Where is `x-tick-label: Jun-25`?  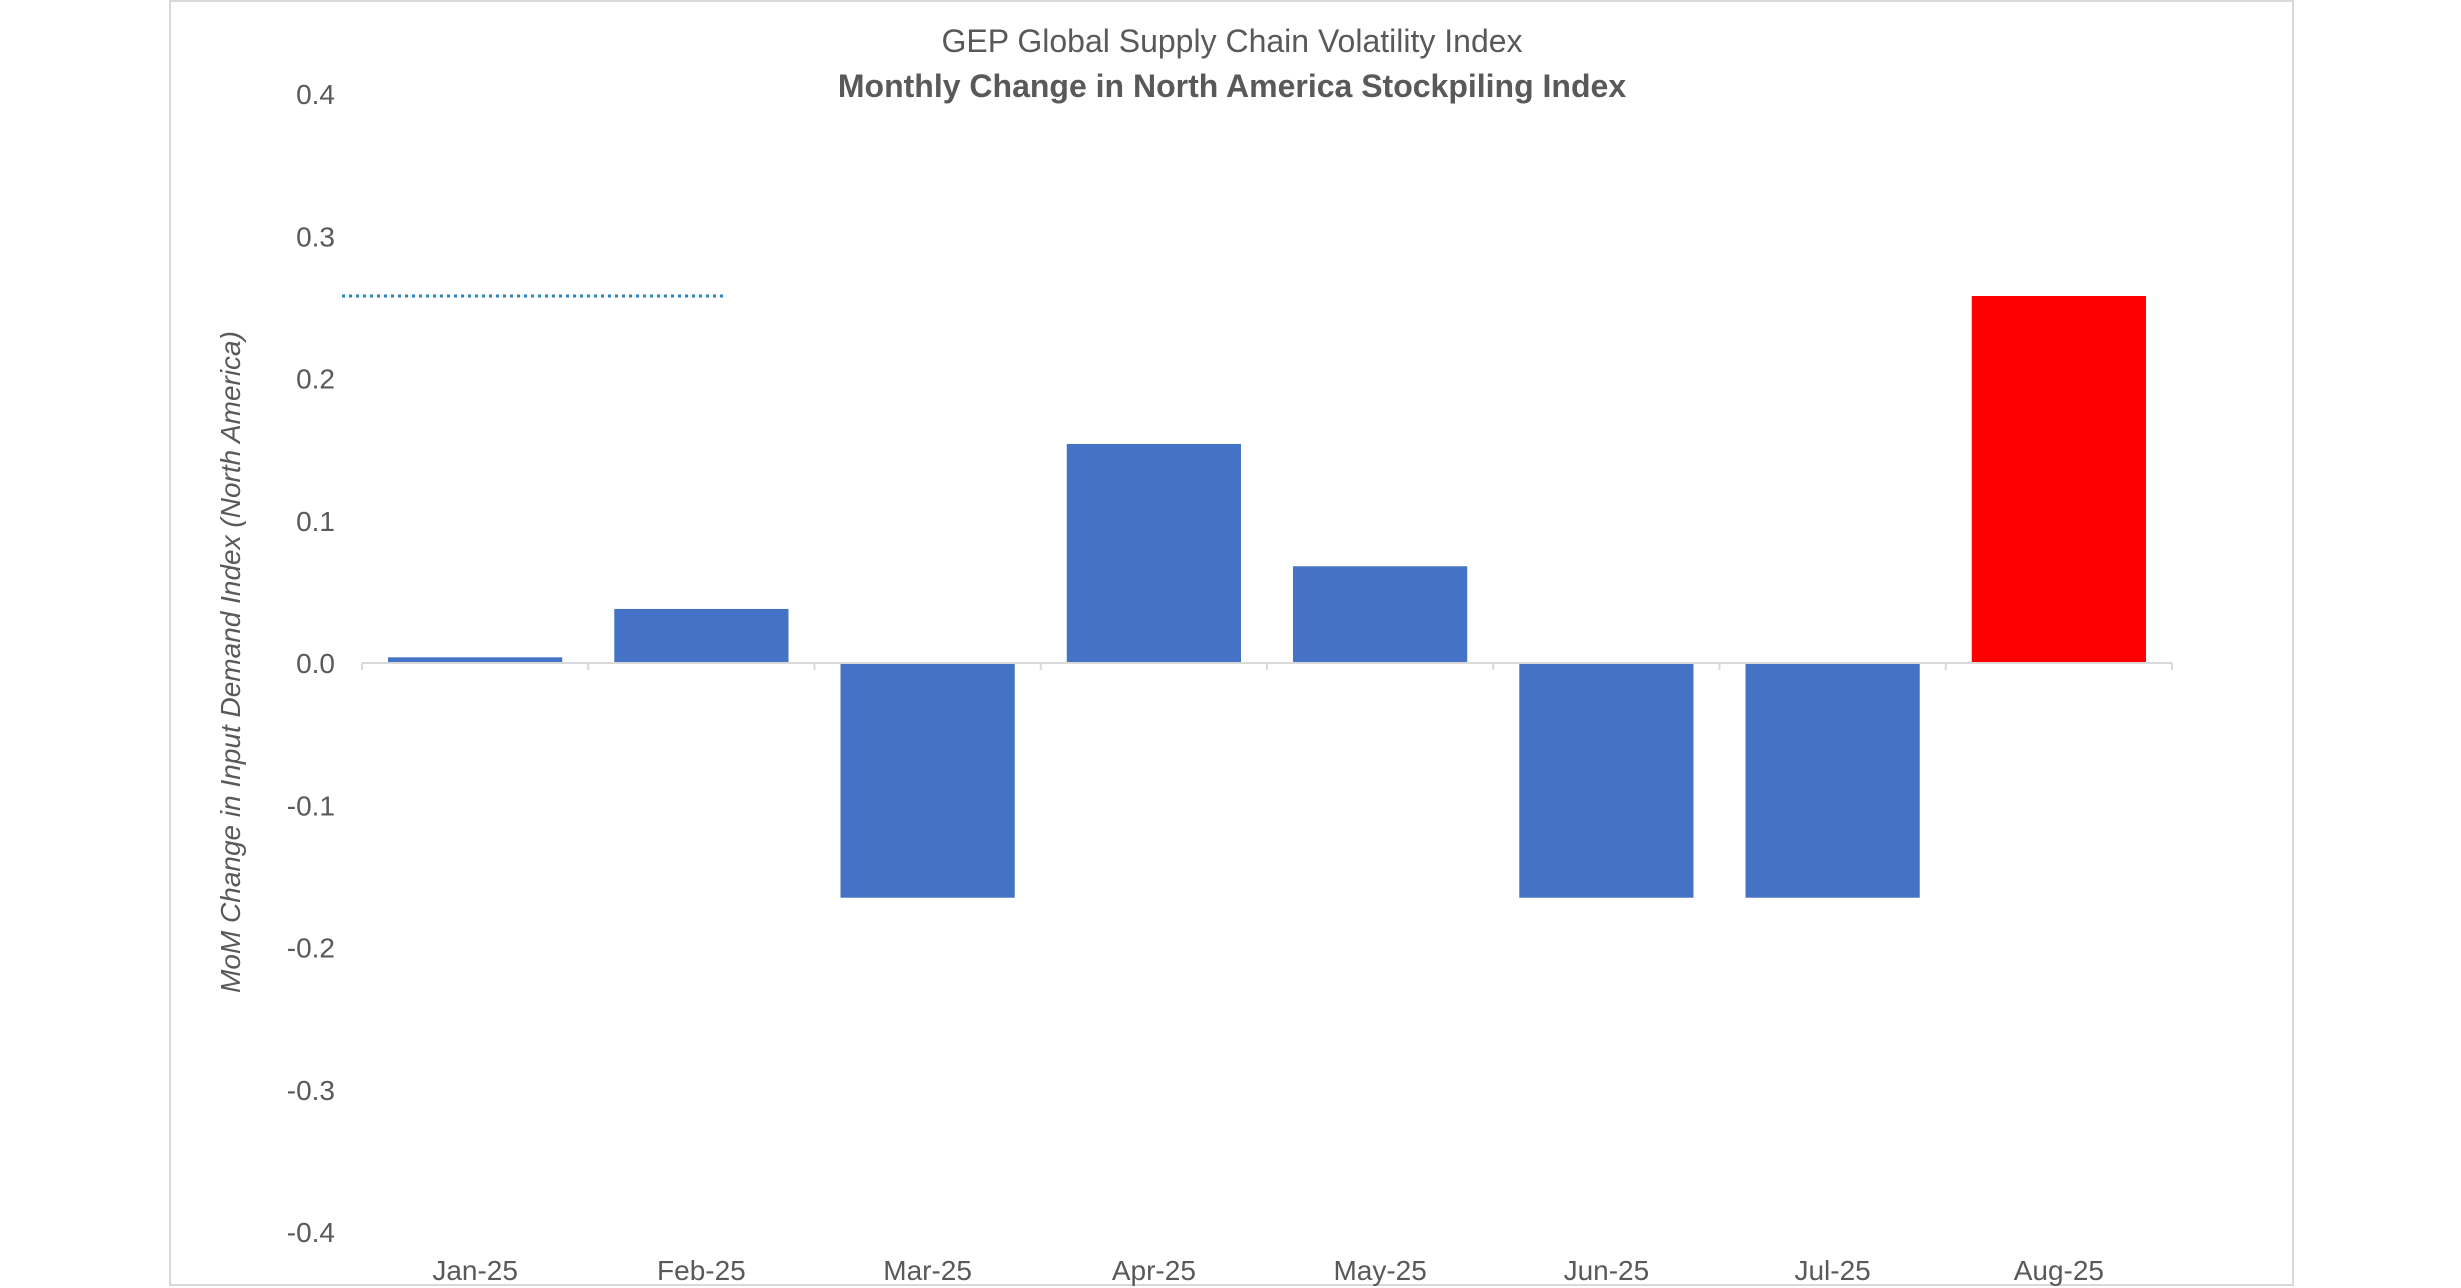
x-tick-label: Jun-25 is located at coordinates (1607, 1270).